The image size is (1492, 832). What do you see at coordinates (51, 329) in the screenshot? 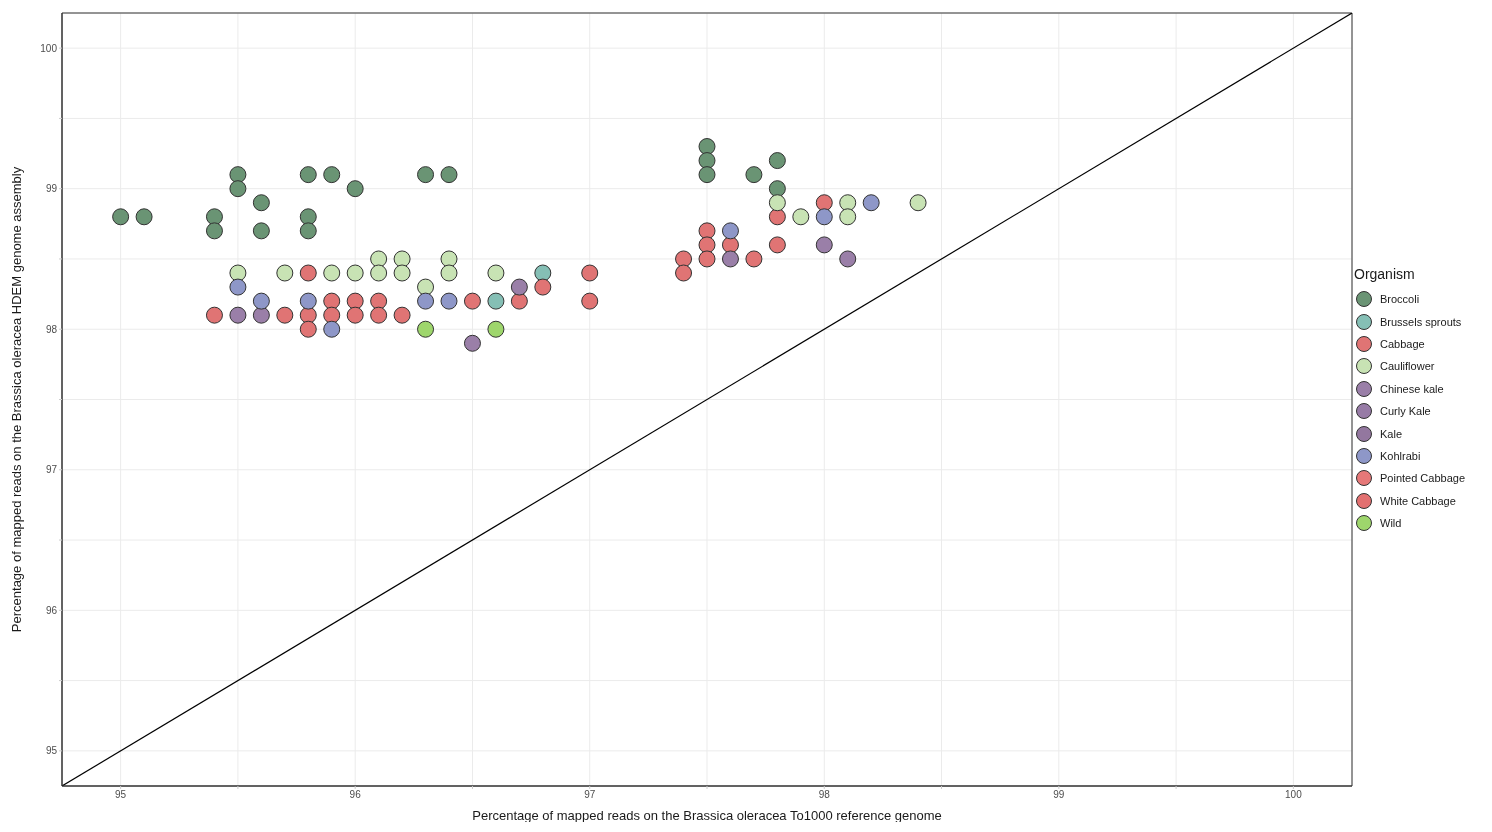
I see `y-tick-label: 98` at bounding box center [51, 329].